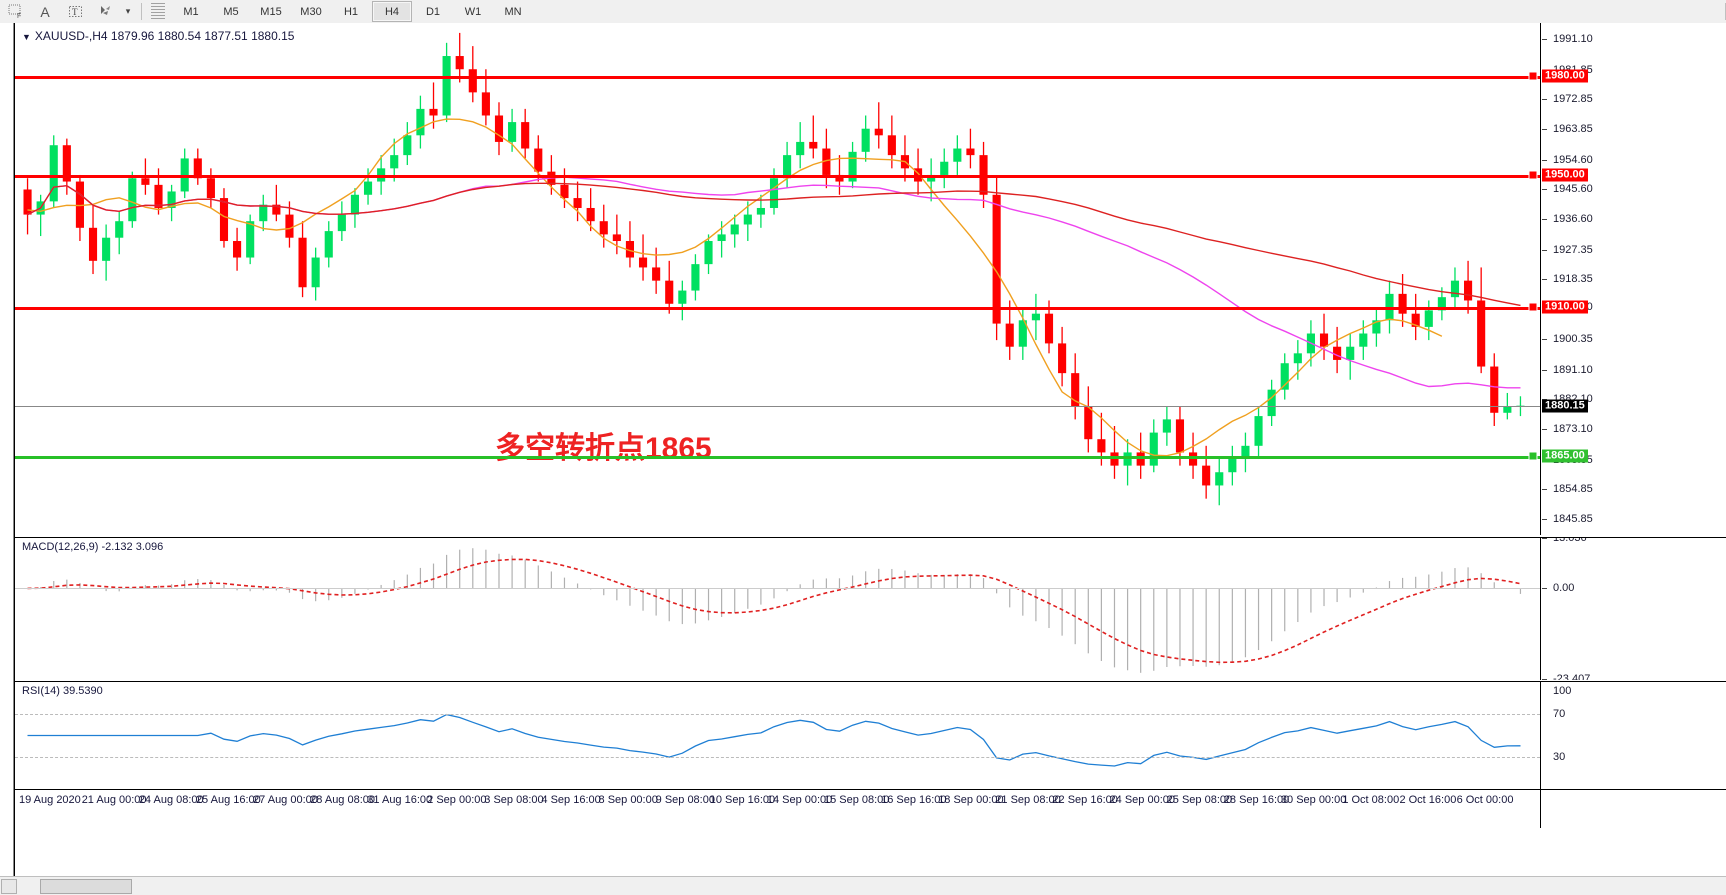 This screenshot has width=1726, height=895. What do you see at coordinates (1573, 338) in the screenshot?
I see `price-tick-label: 1900.35` at bounding box center [1573, 338].